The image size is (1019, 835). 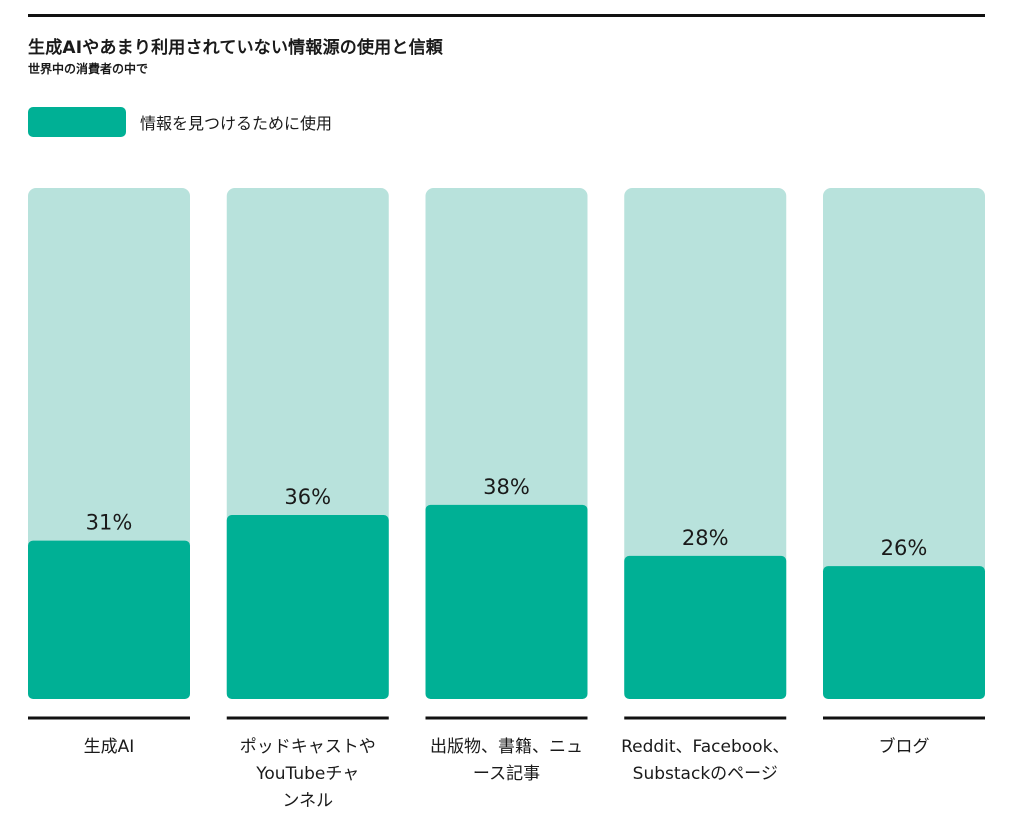 I want to click on category-label: 出版物、書籍、ニュ, so click(x=506, y=747).